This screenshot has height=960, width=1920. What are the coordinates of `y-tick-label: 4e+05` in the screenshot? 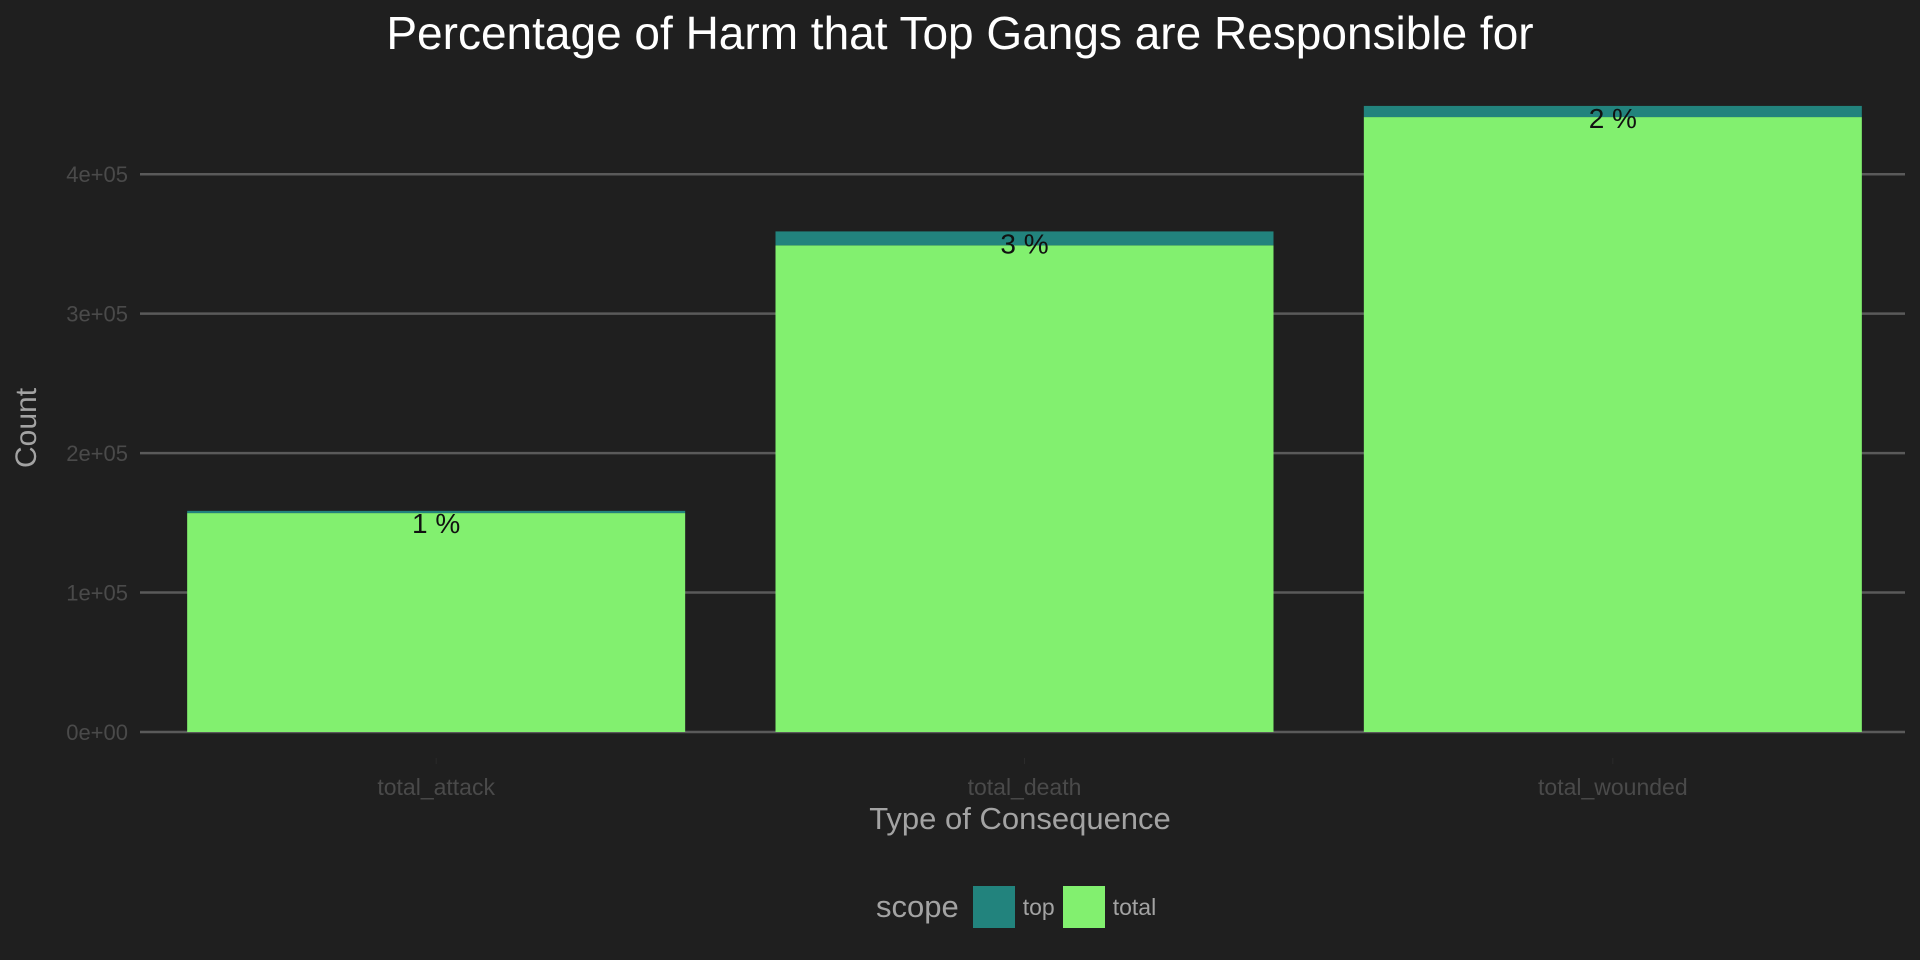 It's located at (97, 174).